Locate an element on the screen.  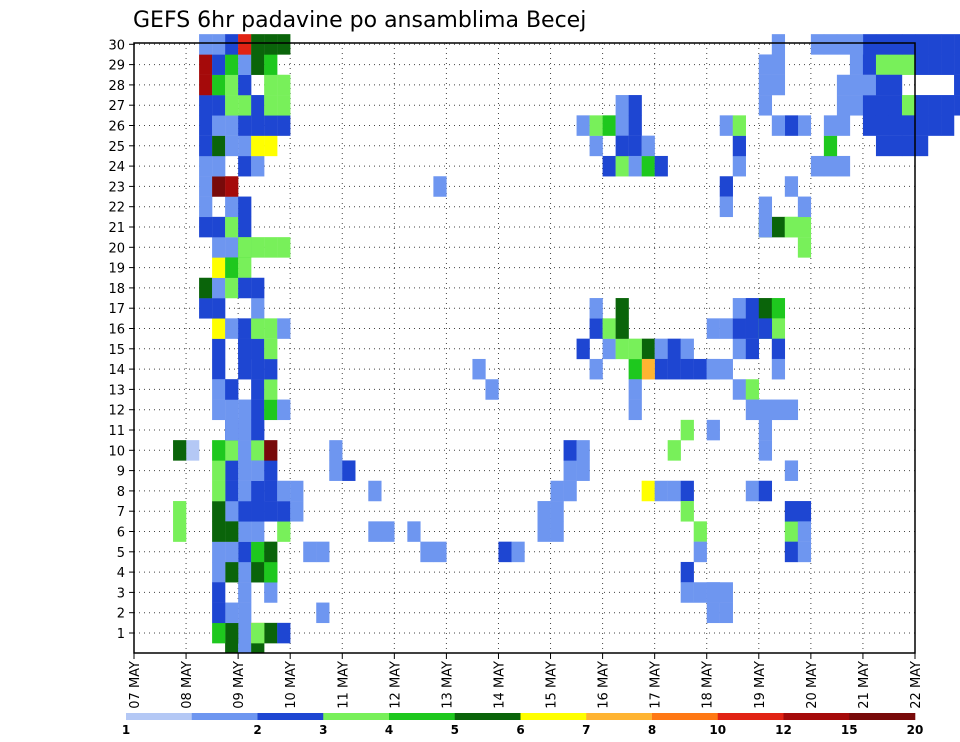
colorbar-label: 1 is located at coordinates (126, 730).